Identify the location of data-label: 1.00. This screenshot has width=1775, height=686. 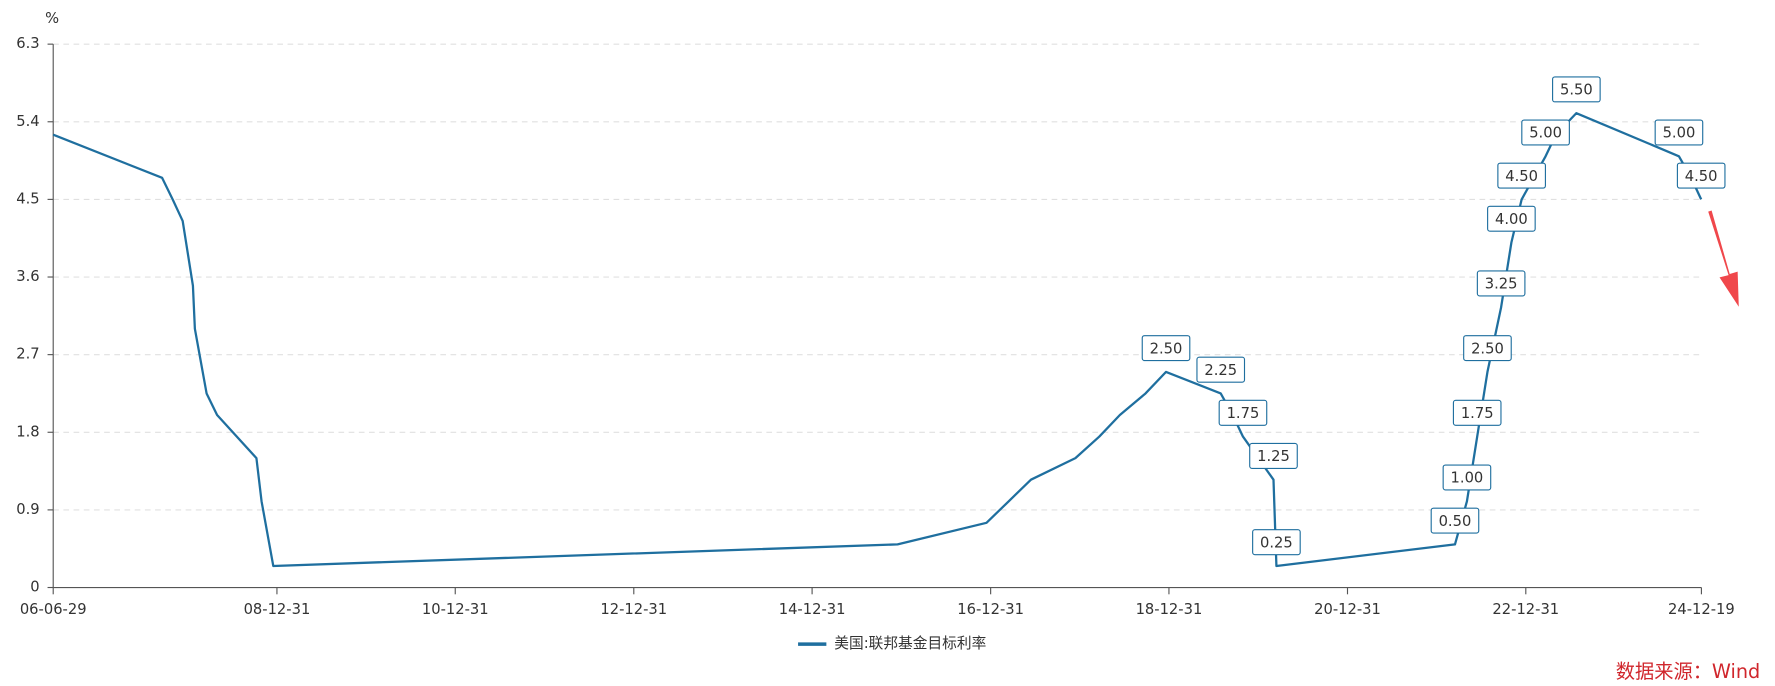
(1467, 478).